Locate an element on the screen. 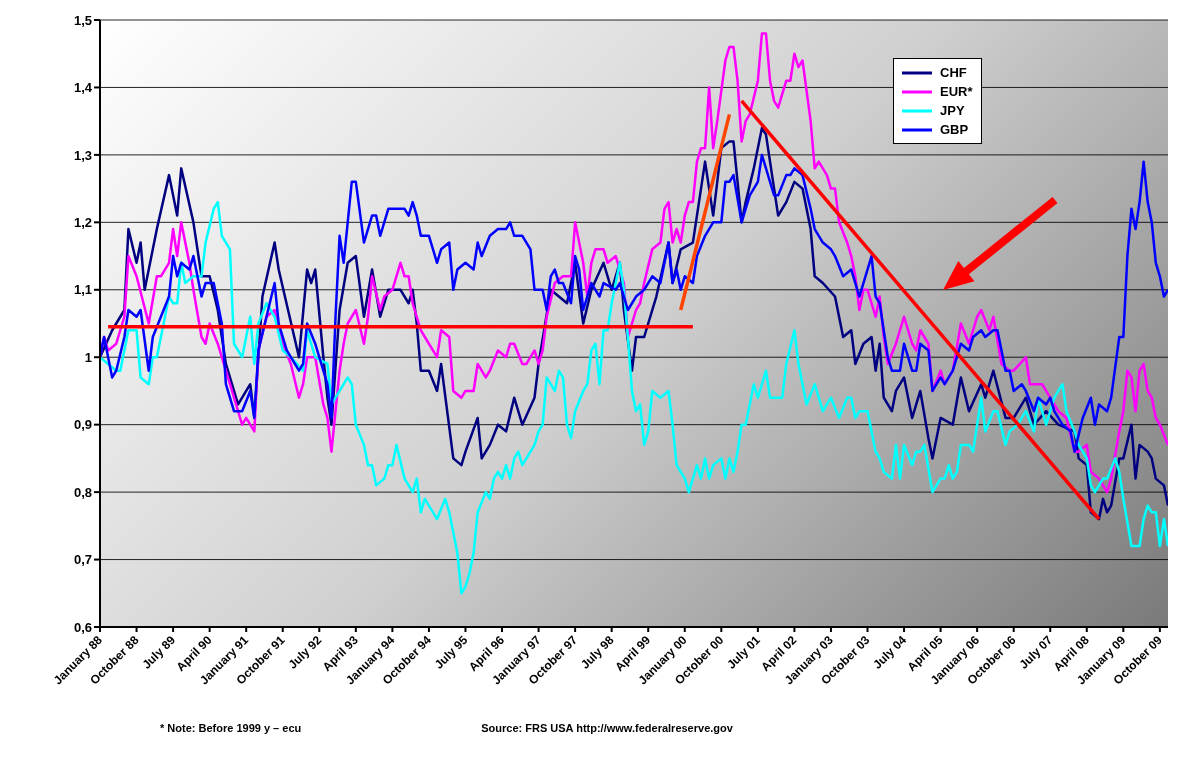 Image resolution: width=1184 pixels, height=758 pixels. legend-label: EUR* is located at coordinates (956, 91).